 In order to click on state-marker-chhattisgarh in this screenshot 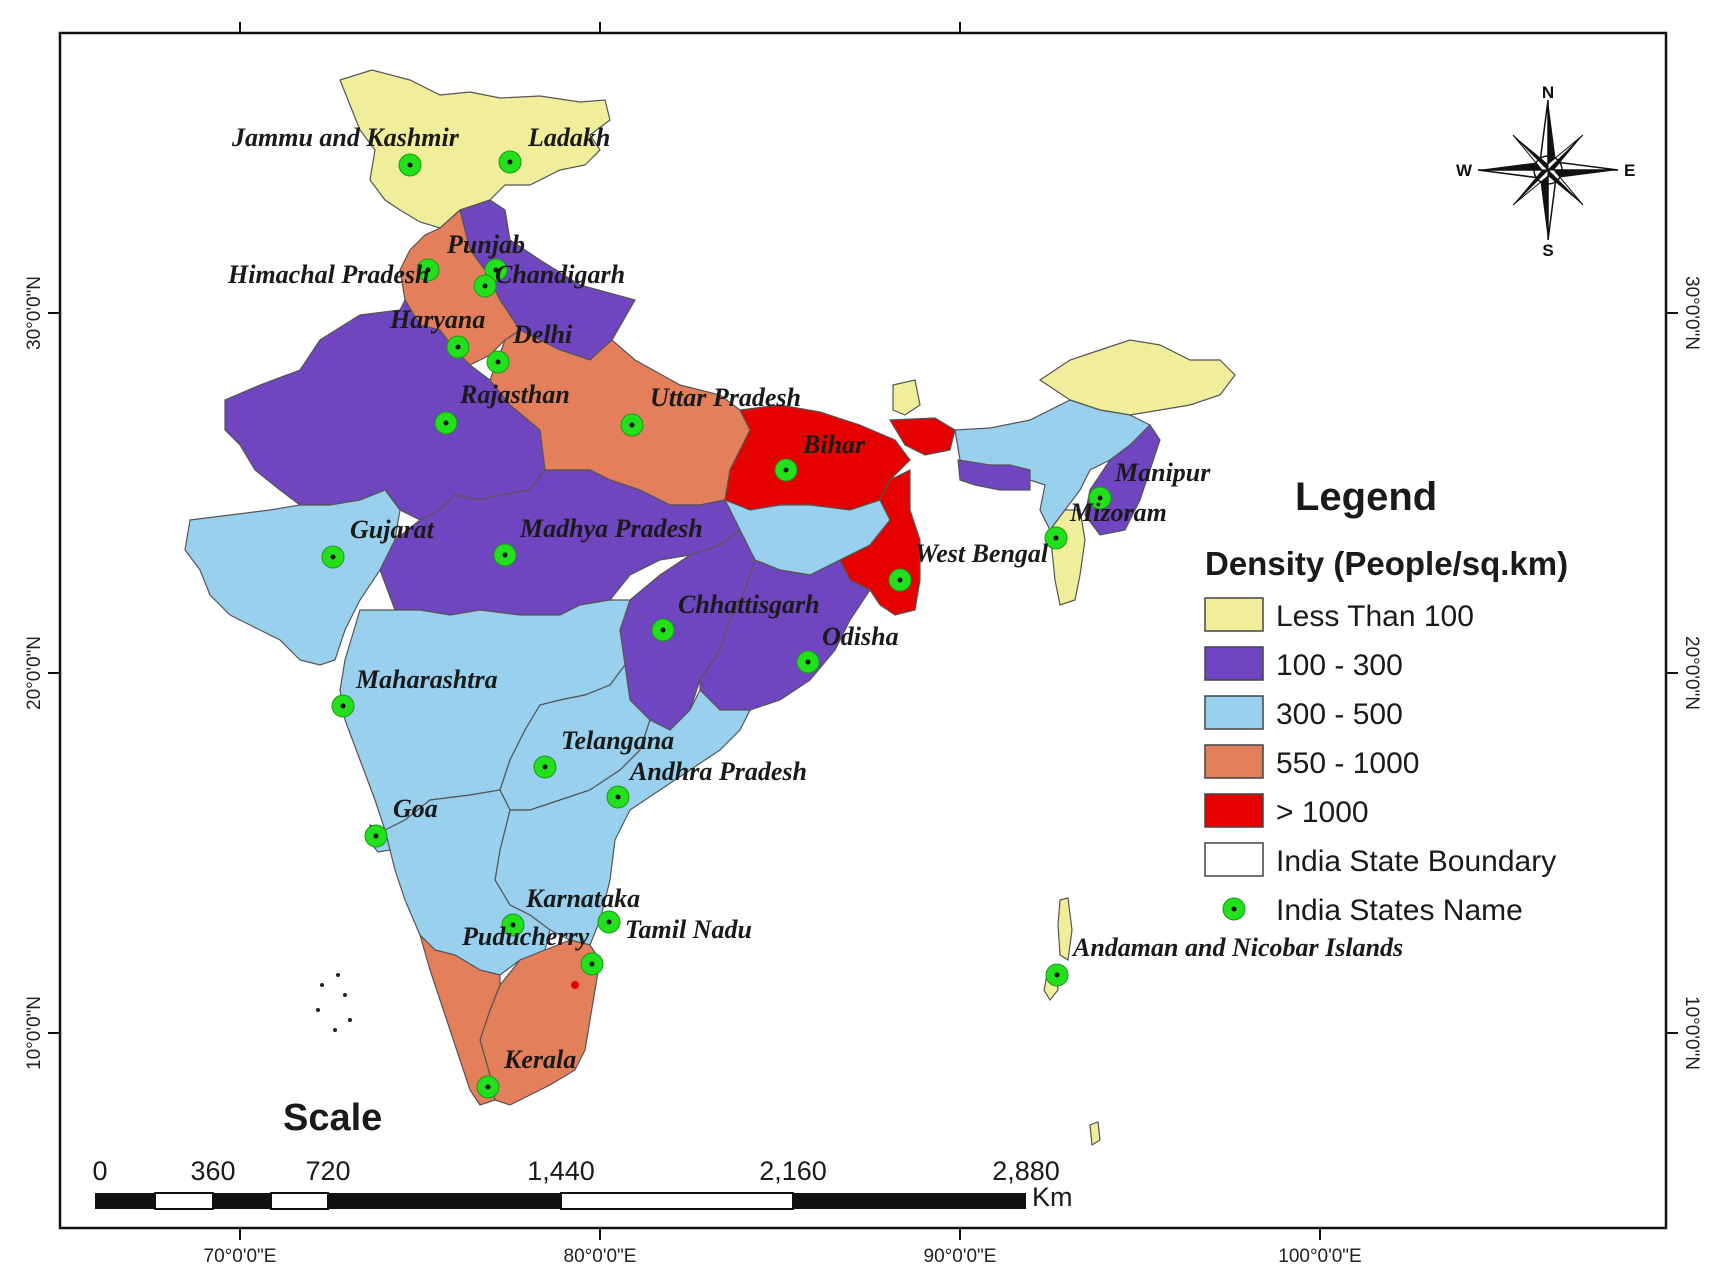, I will do `click(663, 630)`.